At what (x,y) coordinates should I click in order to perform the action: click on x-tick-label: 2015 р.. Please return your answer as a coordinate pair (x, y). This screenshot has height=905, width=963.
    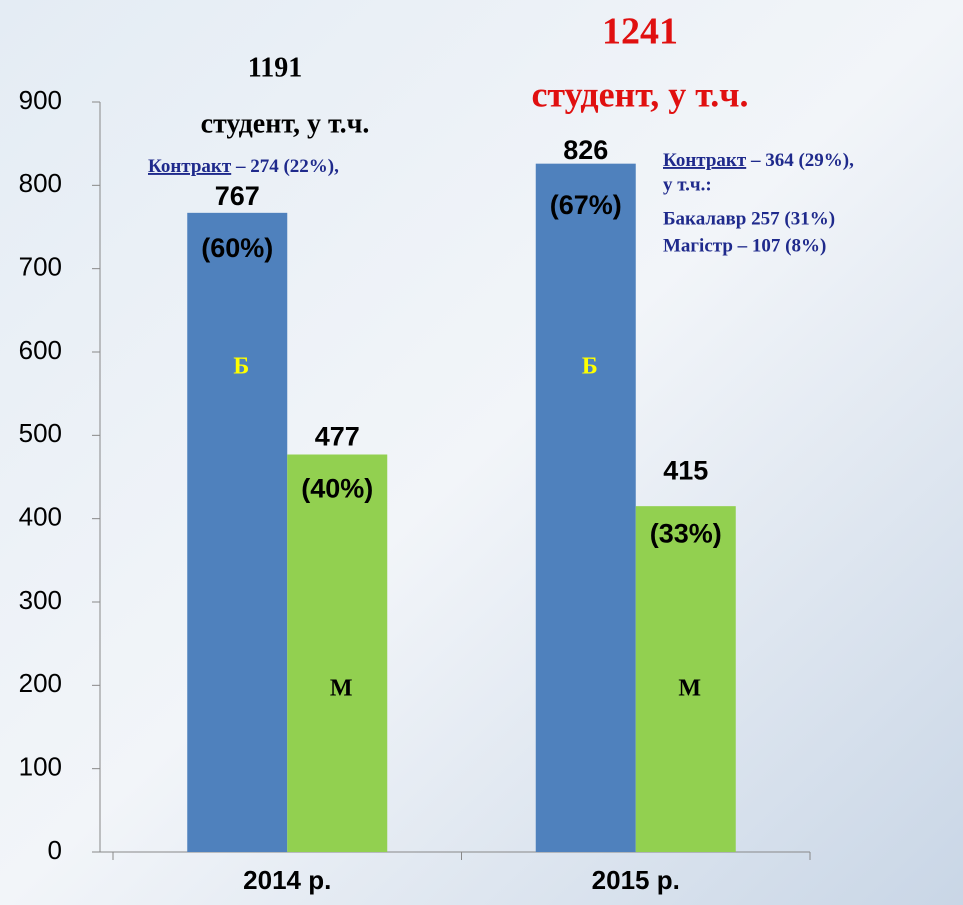
    Looking at the image, I should click on (636, 880).